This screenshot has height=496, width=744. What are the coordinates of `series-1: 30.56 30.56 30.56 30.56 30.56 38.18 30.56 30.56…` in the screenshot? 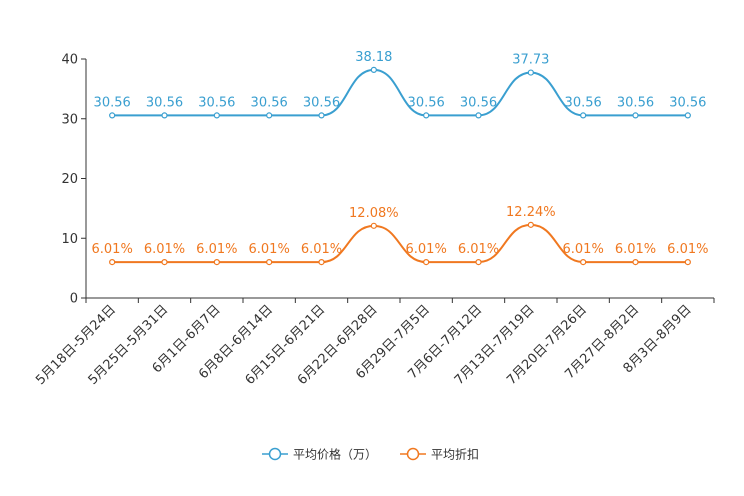 It's located at (400, 84).